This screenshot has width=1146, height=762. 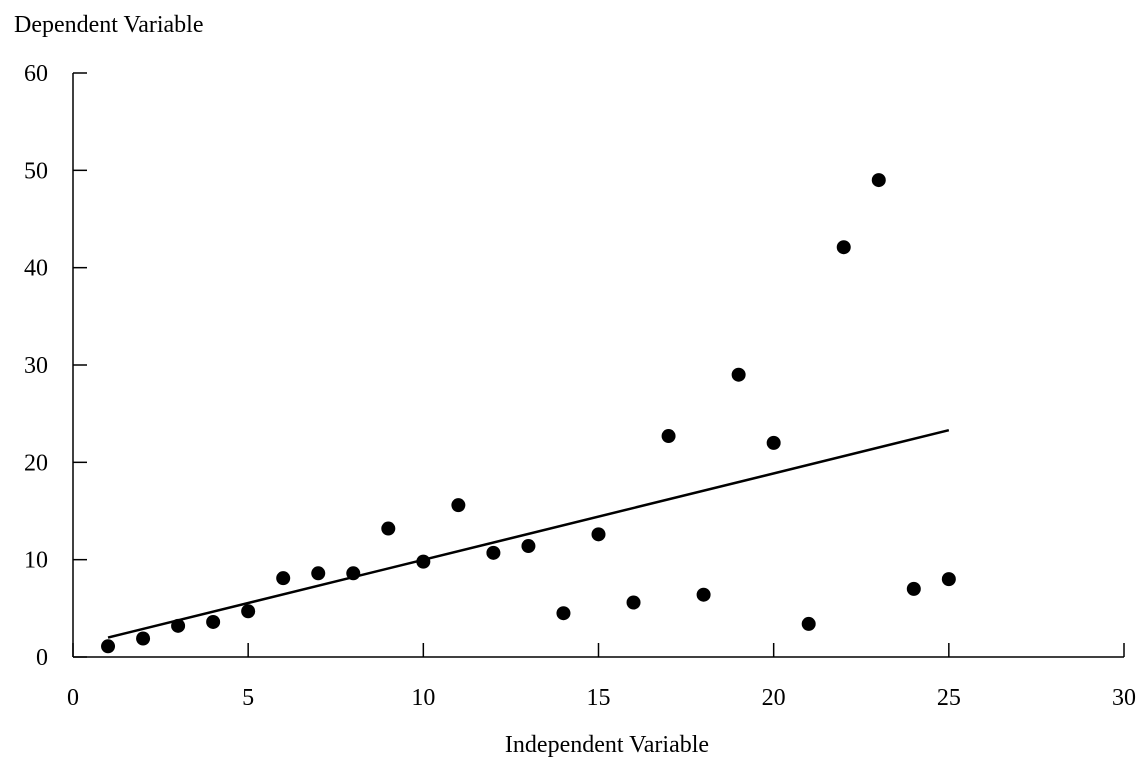 I want to click on x-tick-label: 10, so click(x=423, y=698).